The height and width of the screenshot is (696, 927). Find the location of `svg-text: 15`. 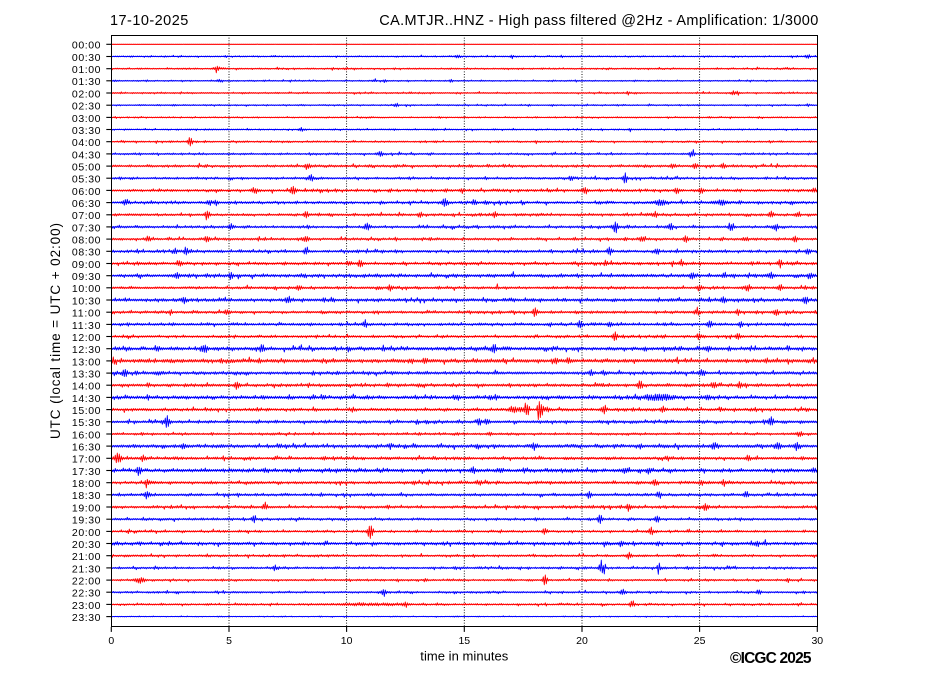

svg-text: 15 is located at coordinates (464, 641).